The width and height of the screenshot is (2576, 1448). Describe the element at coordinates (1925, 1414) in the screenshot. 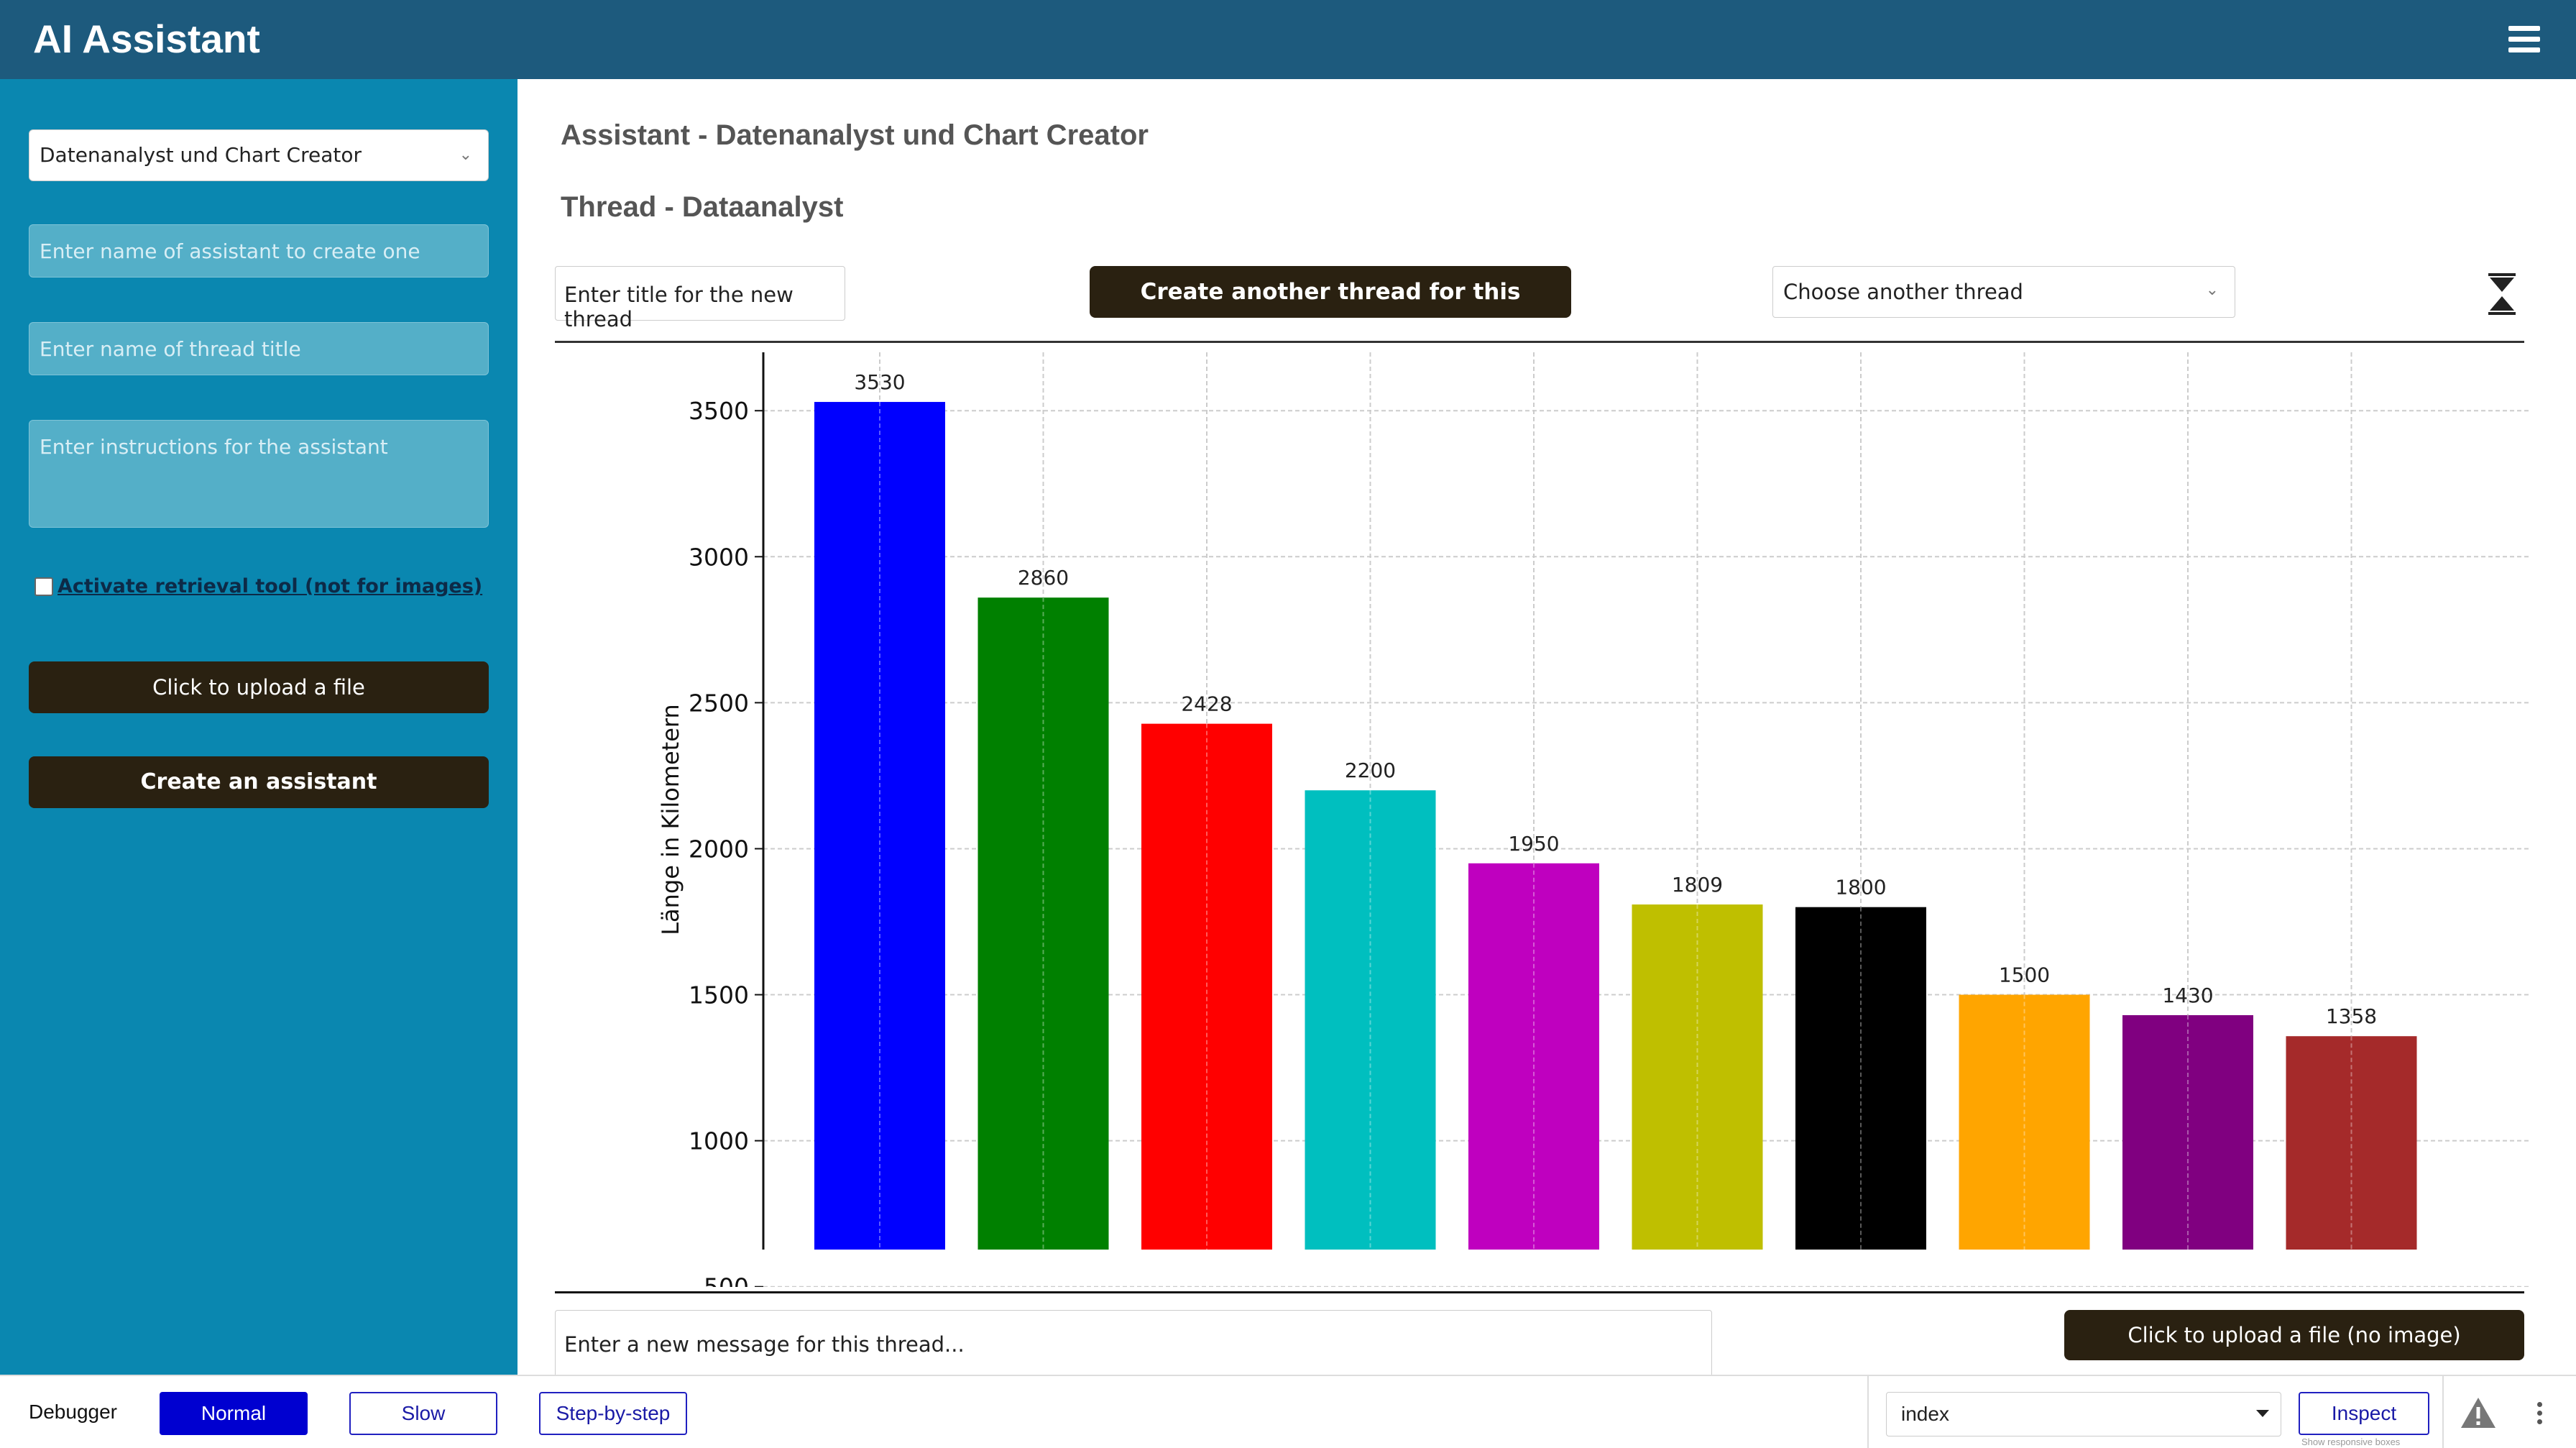

I see `page-select-value: index` at that location.